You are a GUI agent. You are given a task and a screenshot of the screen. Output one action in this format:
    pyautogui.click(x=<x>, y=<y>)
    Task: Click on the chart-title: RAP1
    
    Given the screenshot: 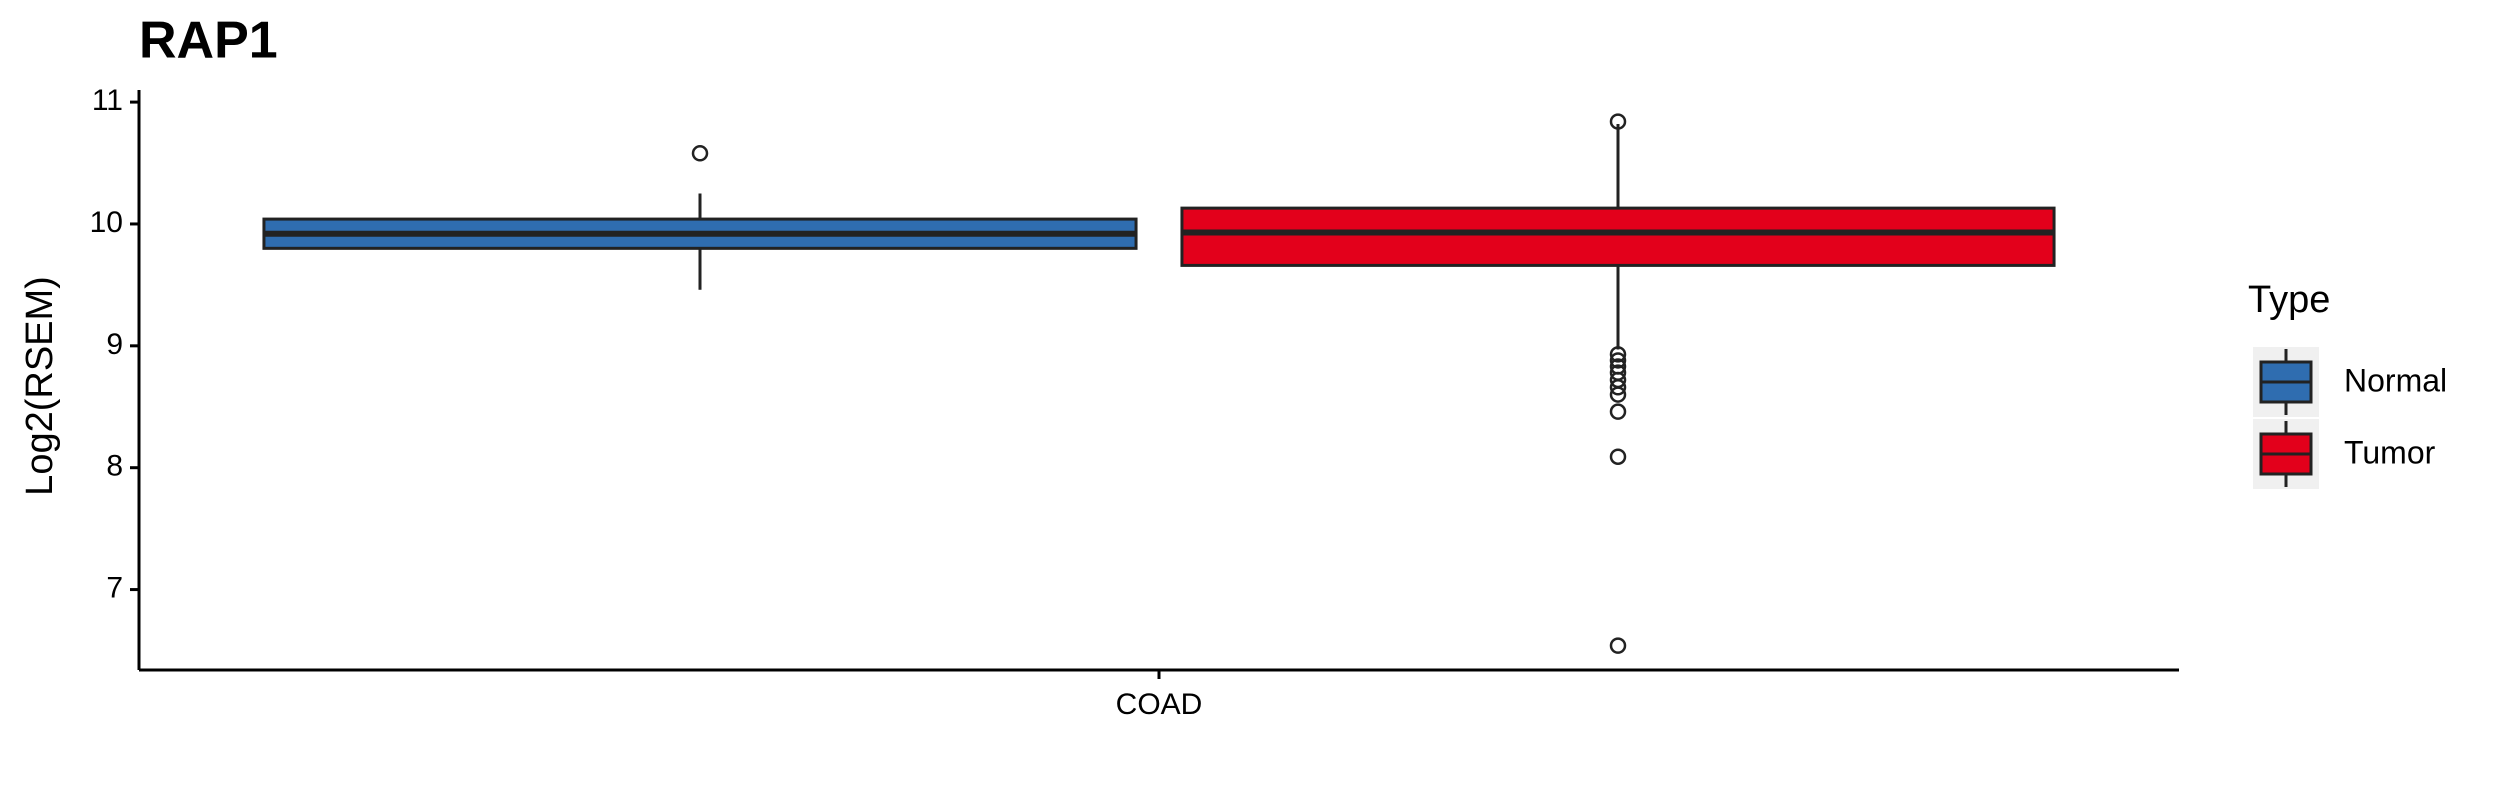 What is the action you would take?
    pyautogui.click(x=208, y=41)
    